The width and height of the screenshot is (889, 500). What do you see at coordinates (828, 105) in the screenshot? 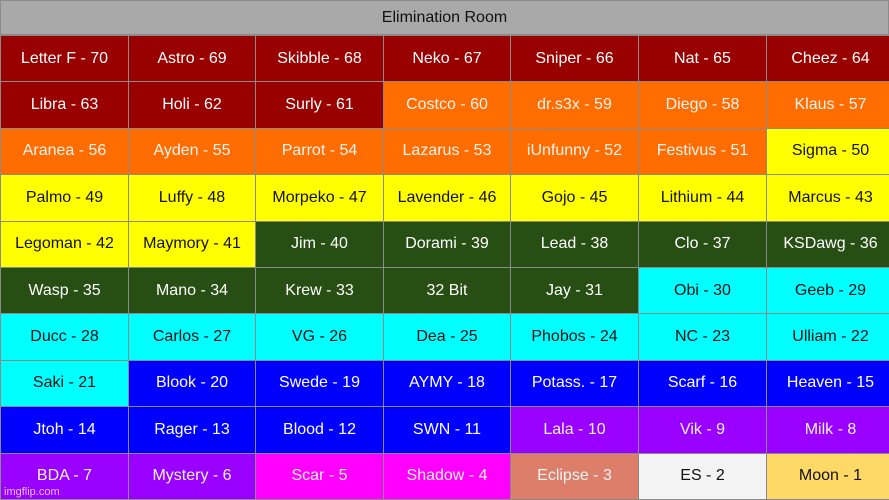
I see `contestant-cell: Klaus - 57` at bounding box center [828, 105].